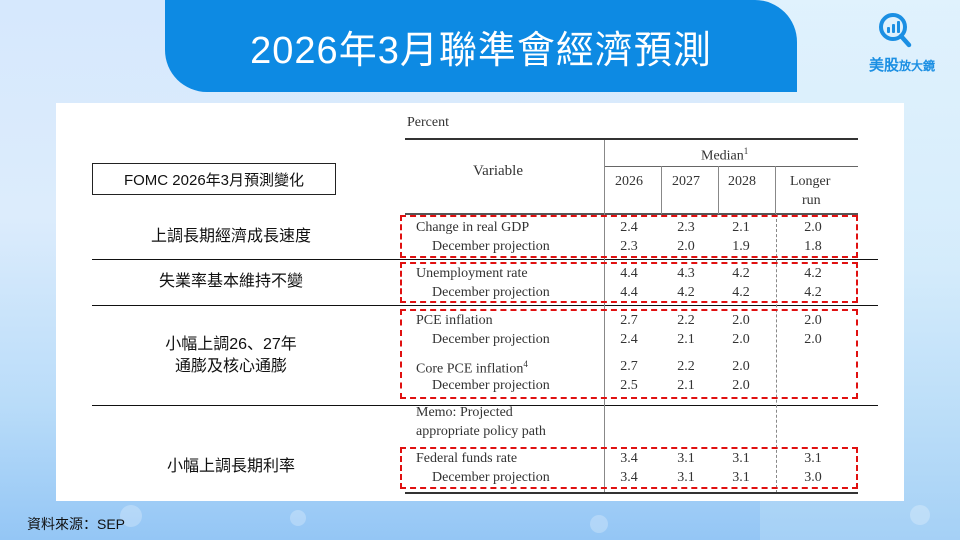 The image size is (960, 540). Describe the element at coordinates (686, 273) in the screenshot. I see `cell: 4.3` at that location.